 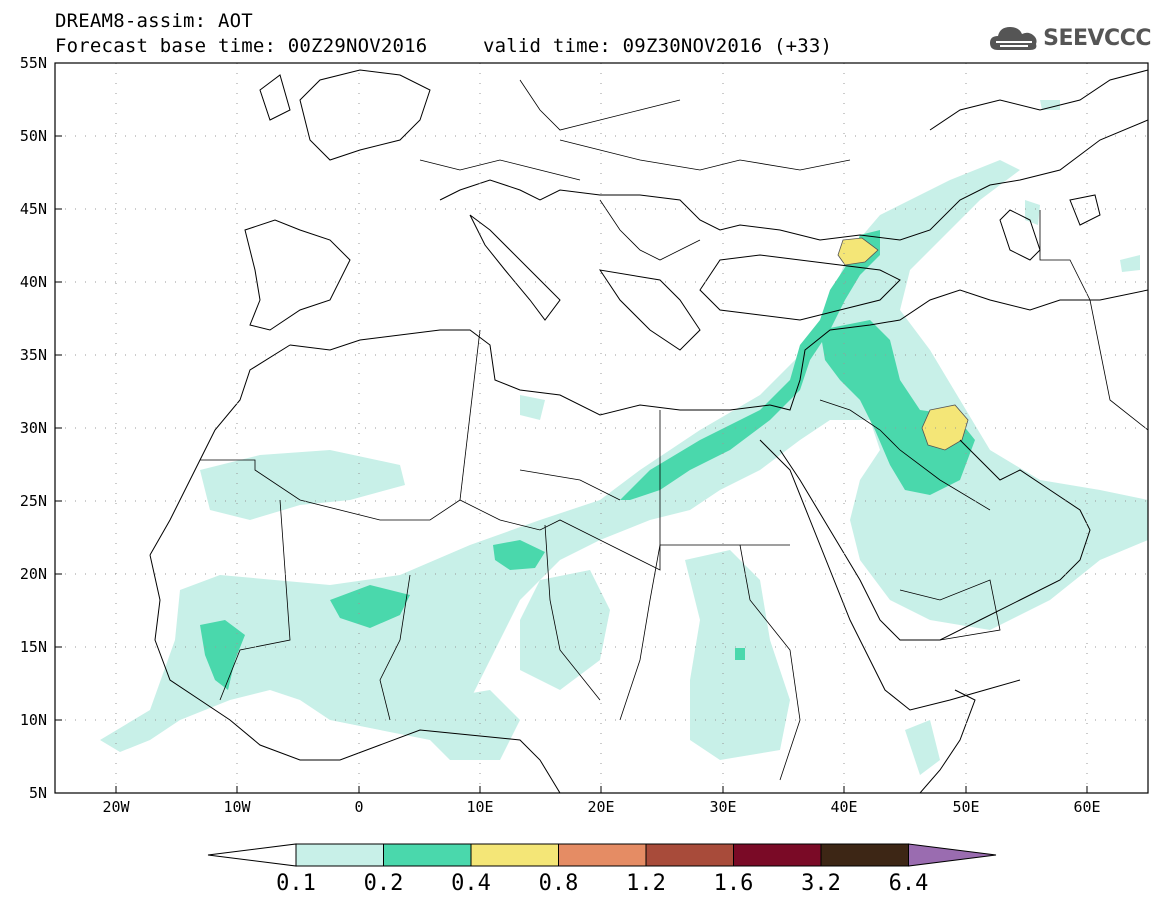 I want to click on map-title: DREAM8-assim: AOT, so click(x=154, y=21).